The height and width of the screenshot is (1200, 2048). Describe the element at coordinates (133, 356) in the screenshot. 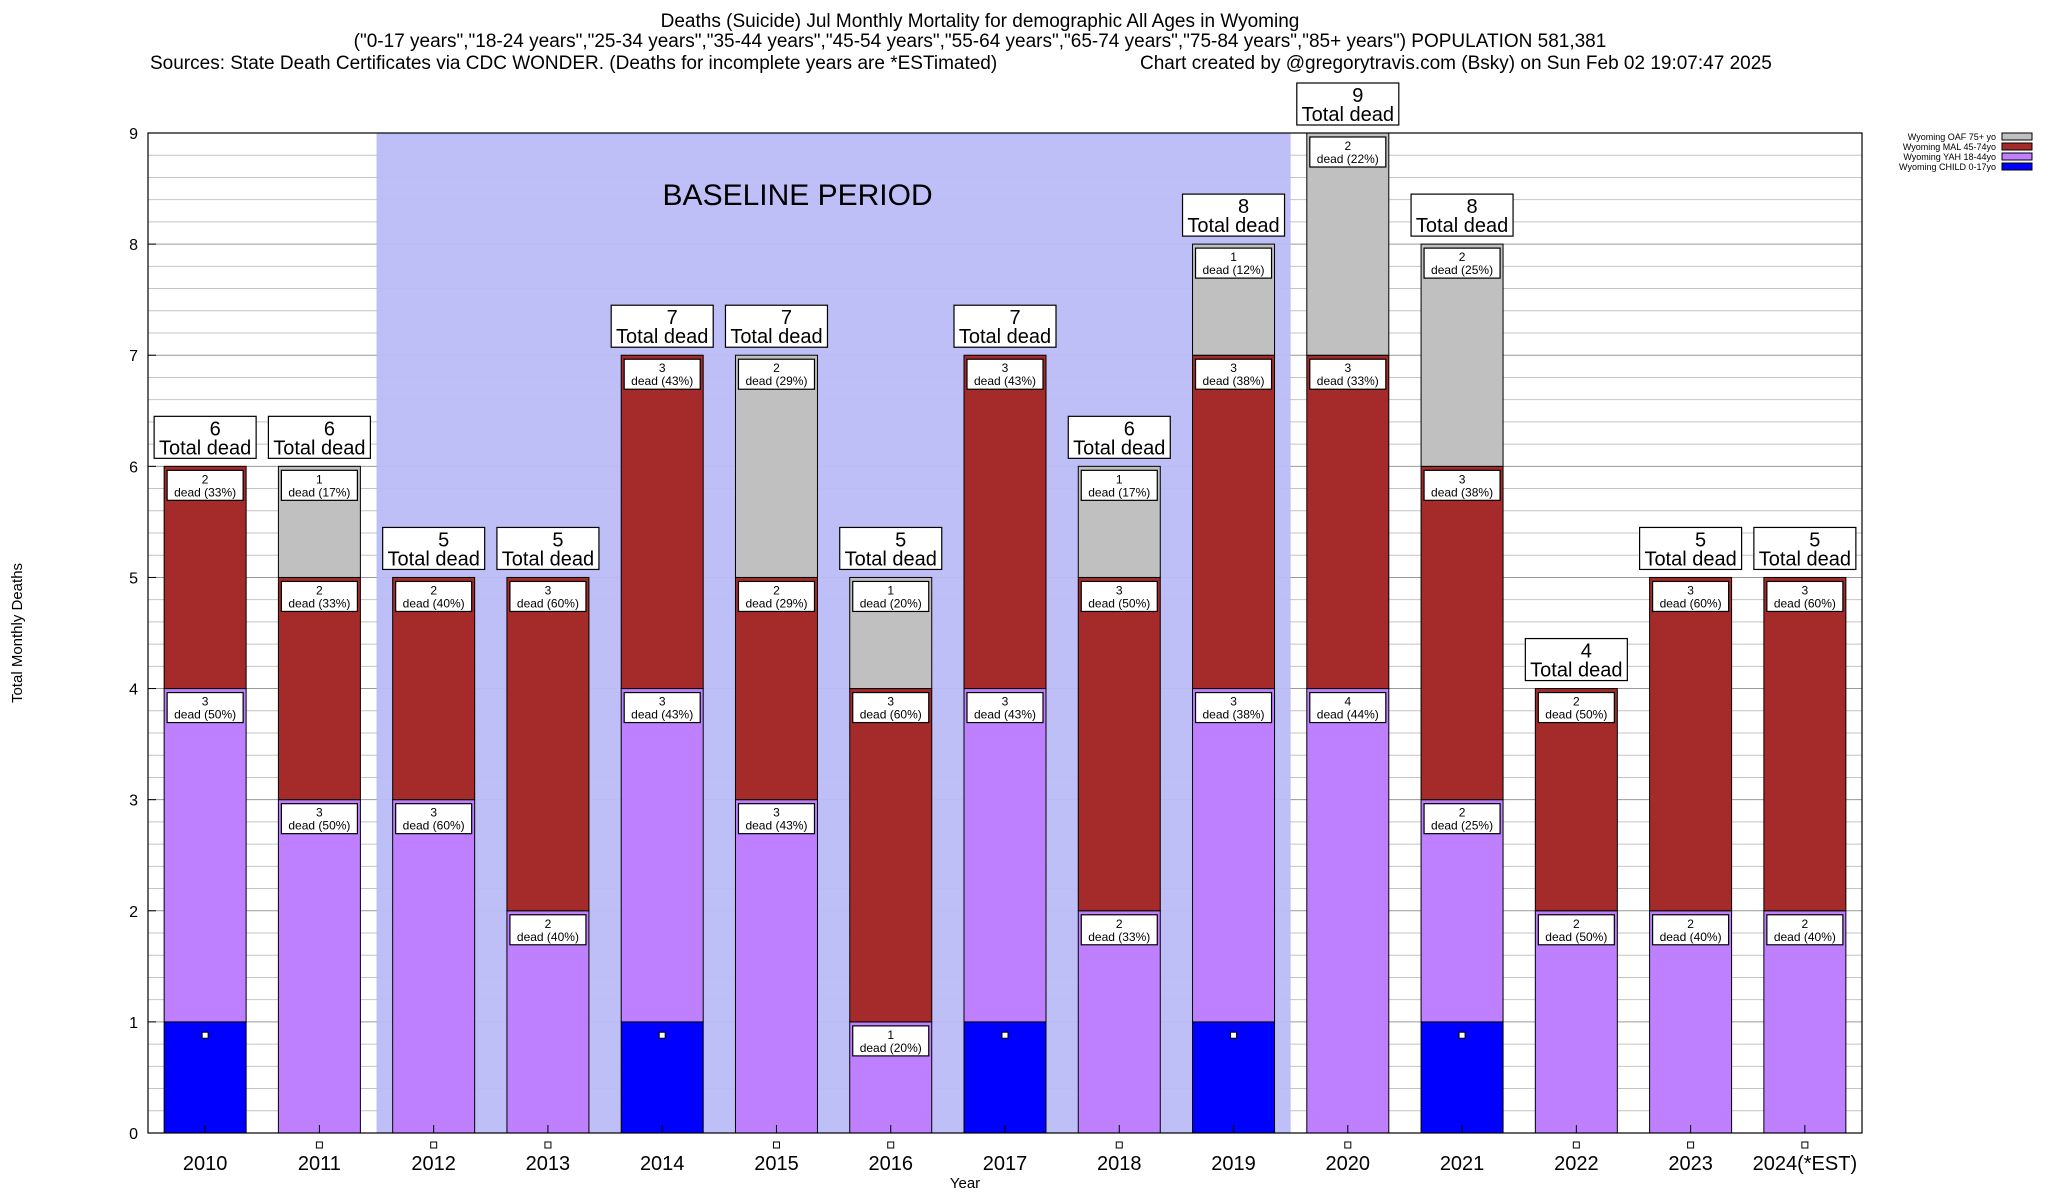

I see `y-tick-label: 7` at that location.